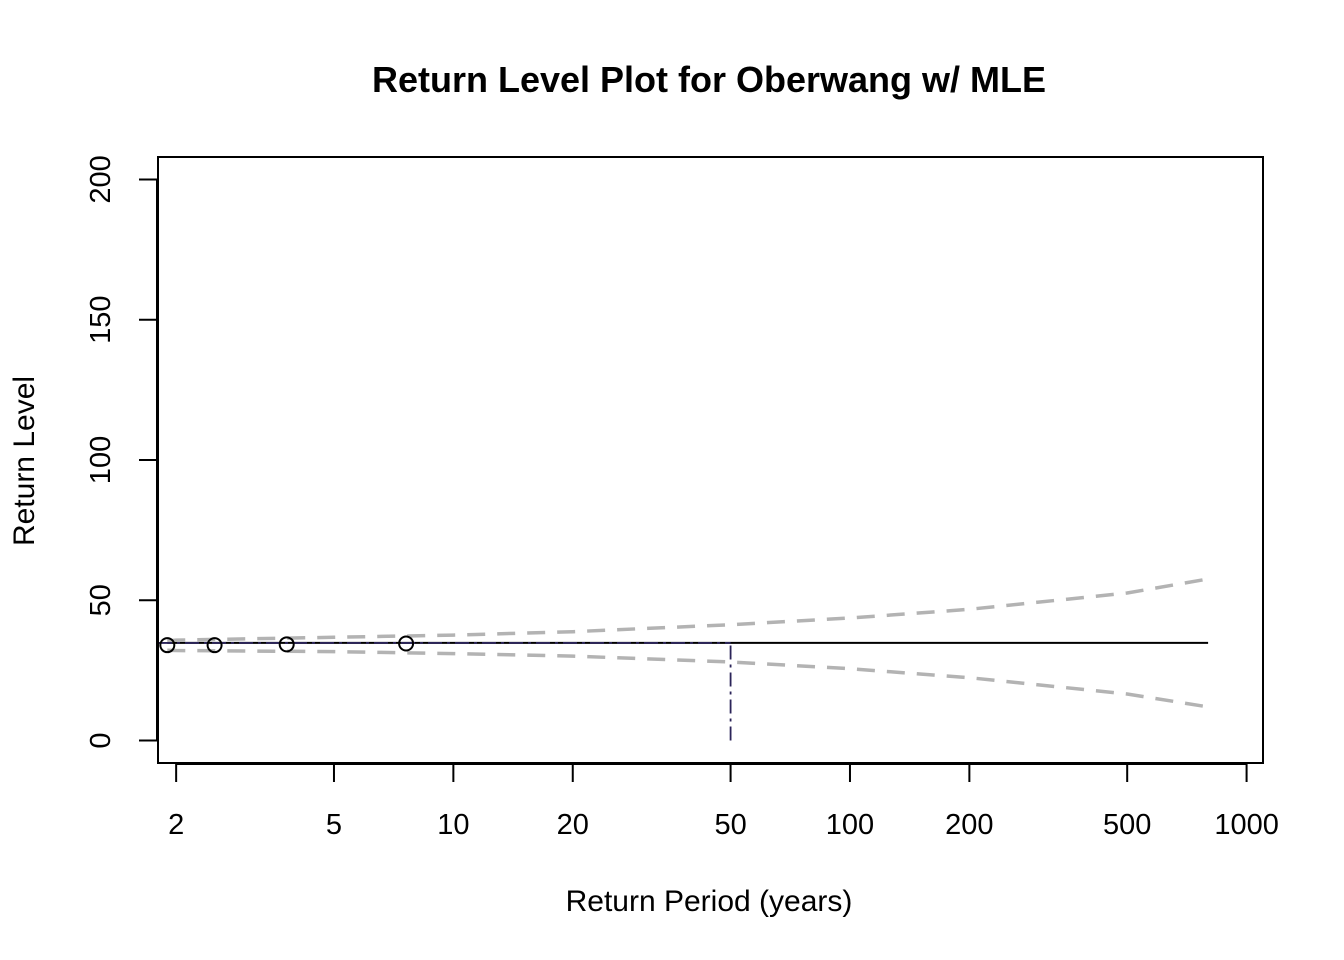  What do you see at coordinates (101, 460) in the screenshot?
I see `y-tick-label: 100` at bounding box center [101, 460].